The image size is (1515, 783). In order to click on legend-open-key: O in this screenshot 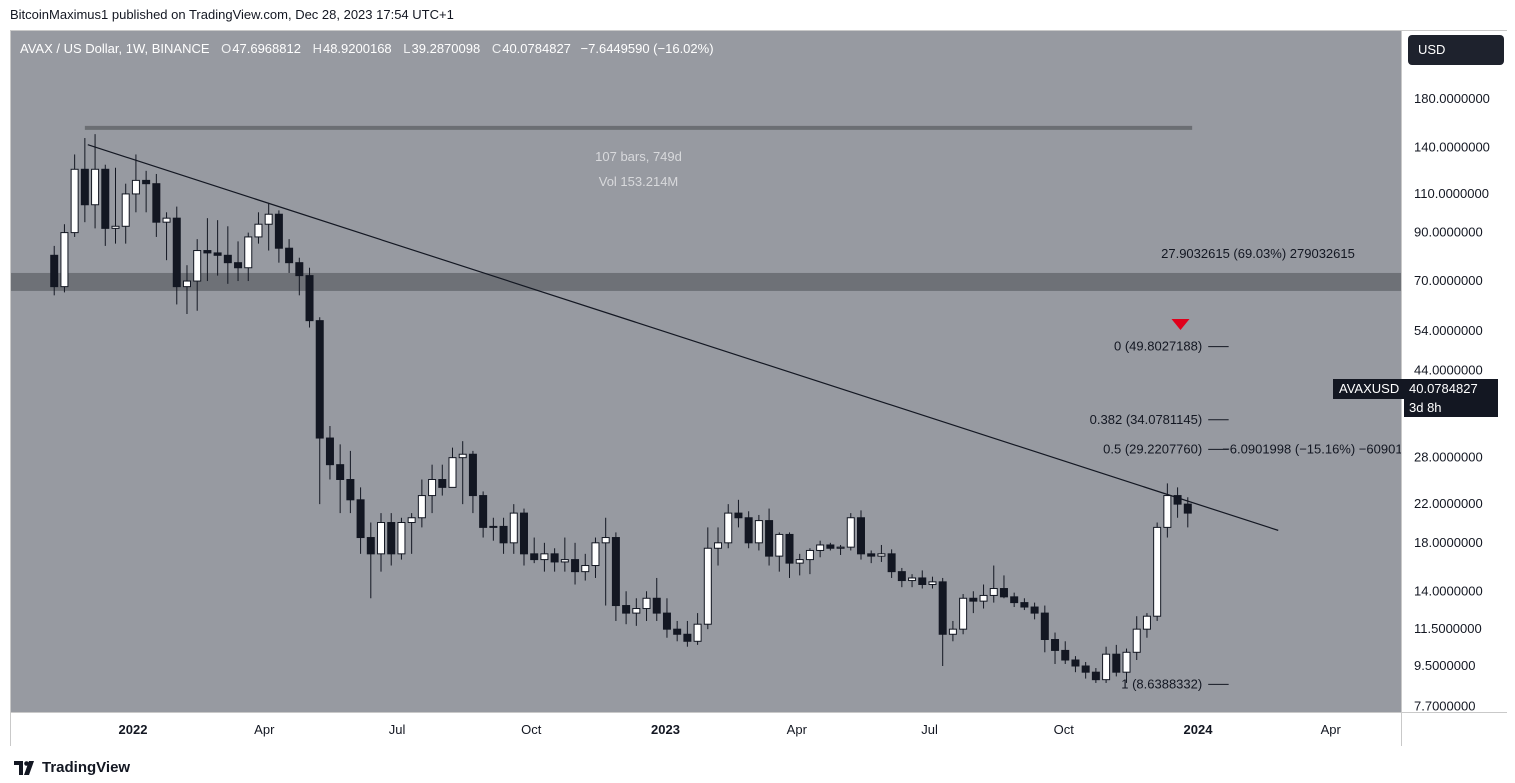, I will do `click(226, 48)`.